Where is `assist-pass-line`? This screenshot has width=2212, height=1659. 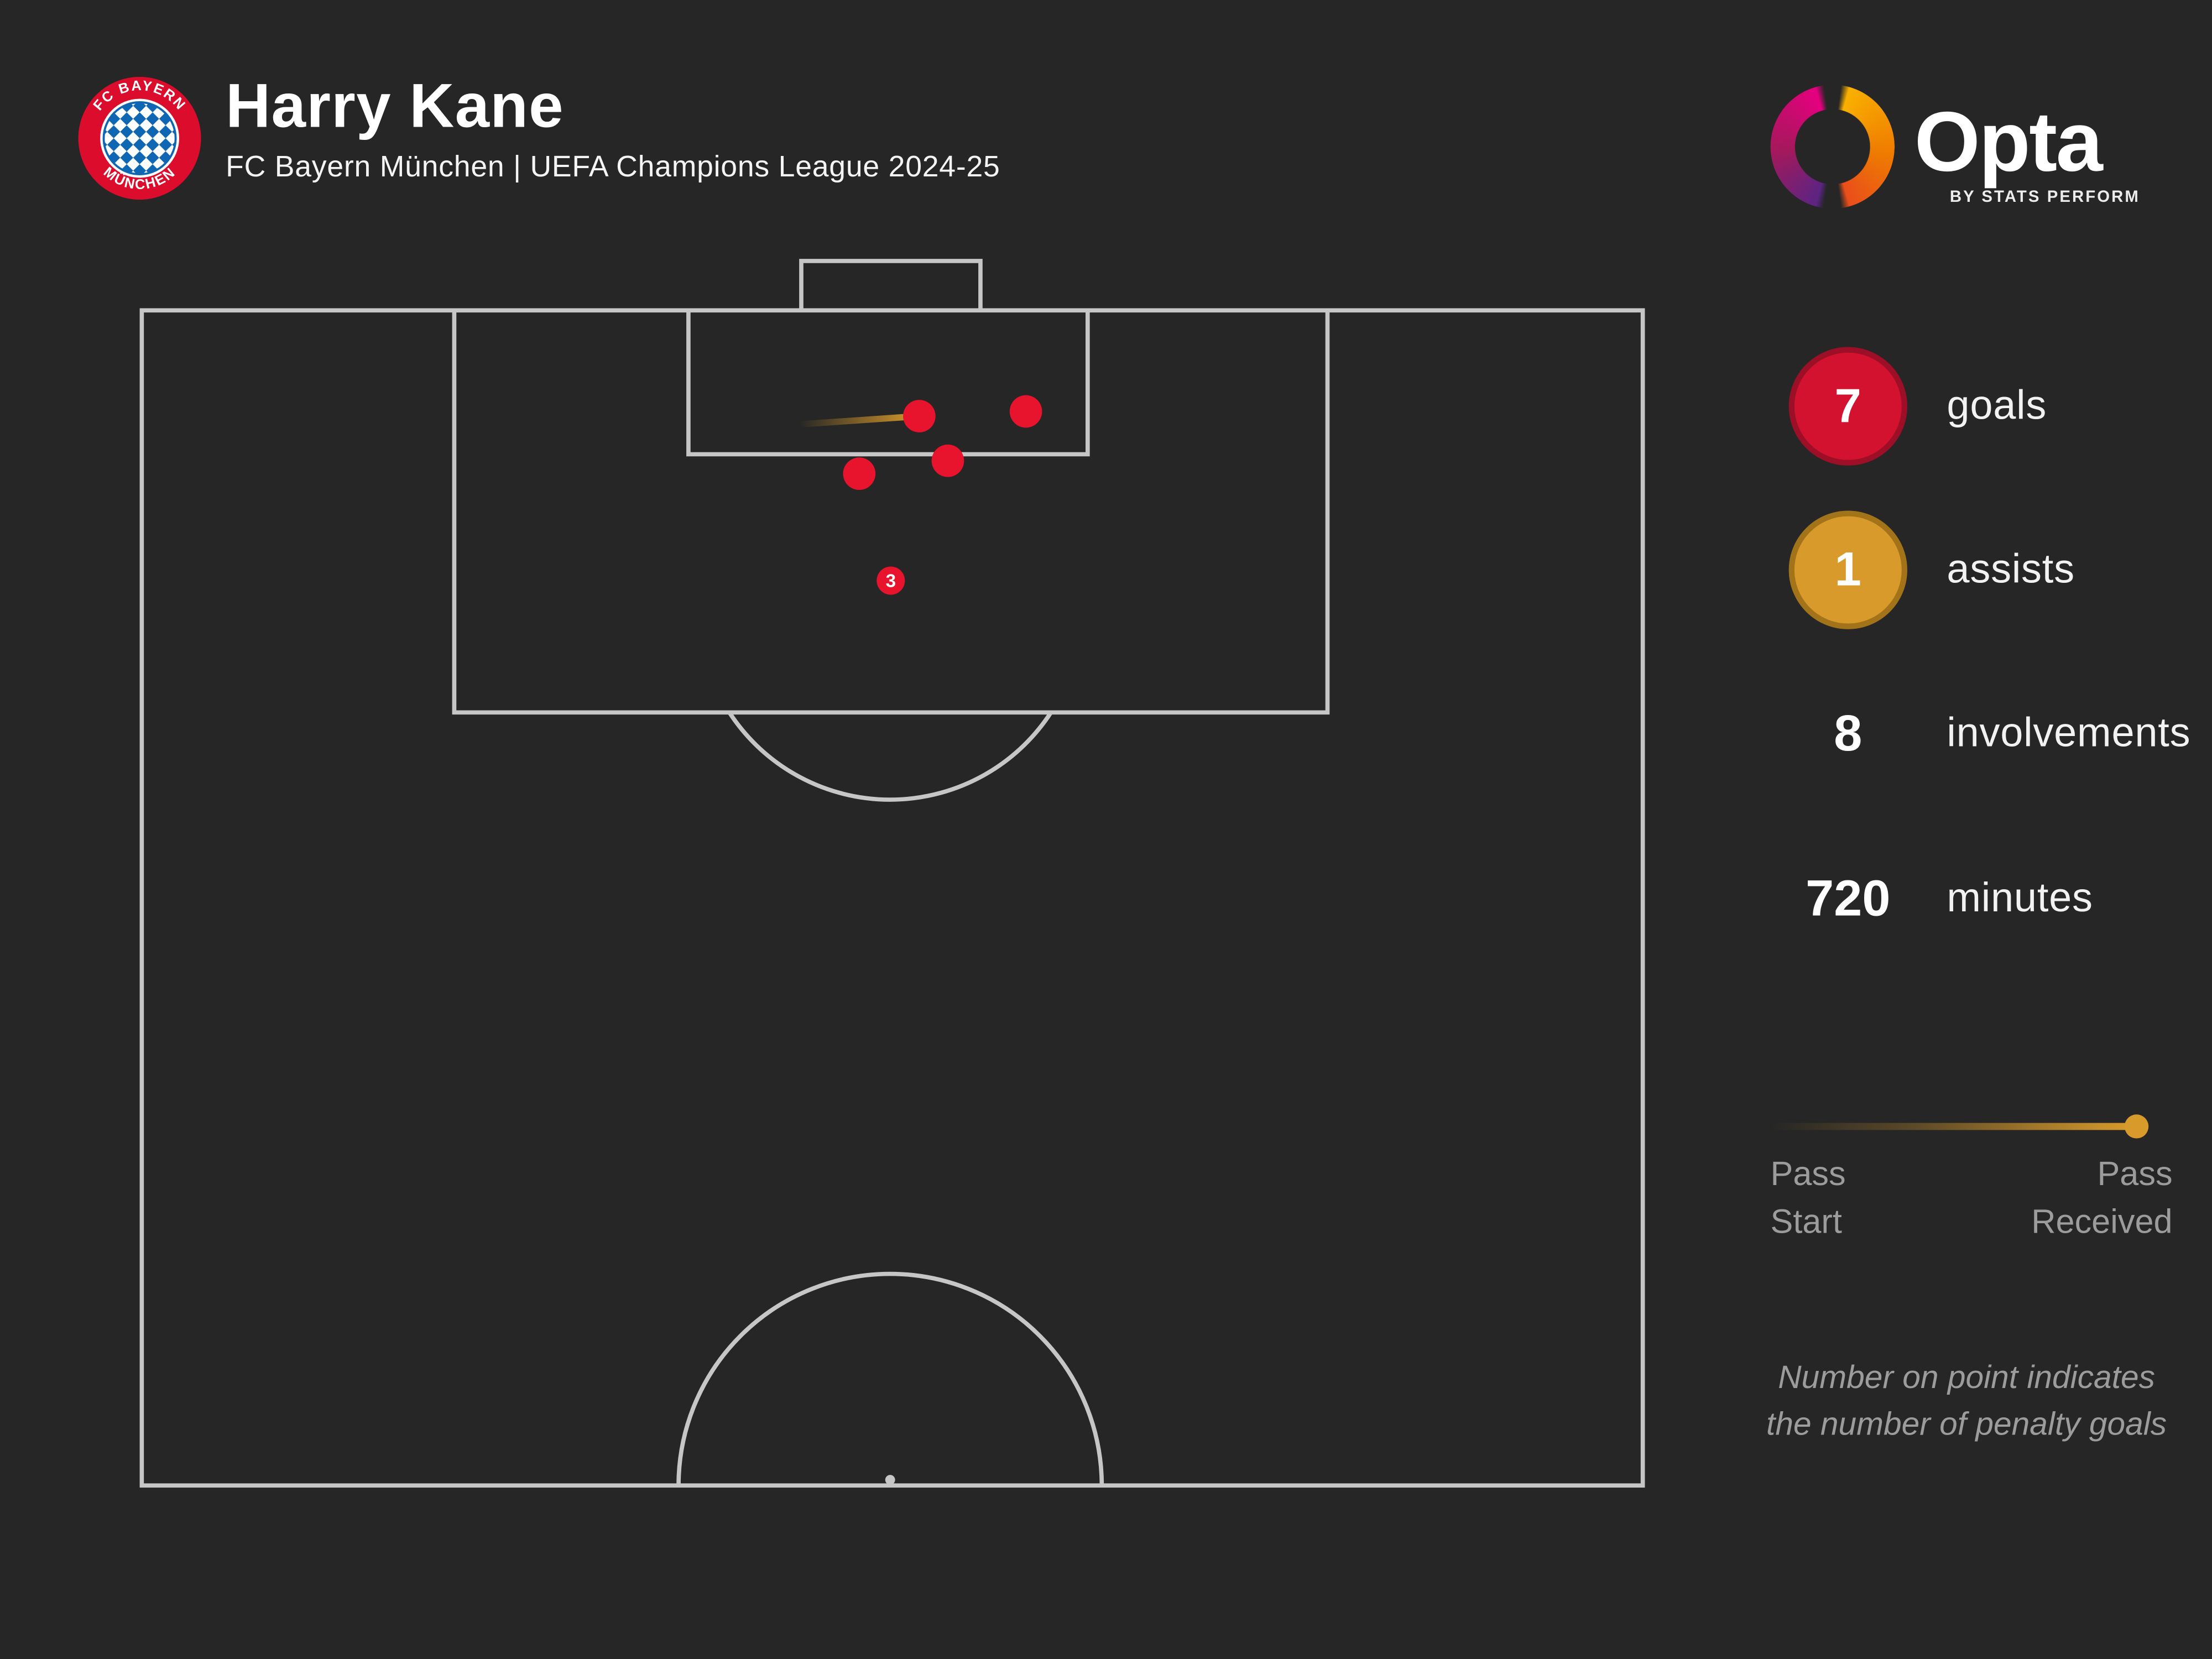 assist-pass-line is located at coordinates (860, 421).